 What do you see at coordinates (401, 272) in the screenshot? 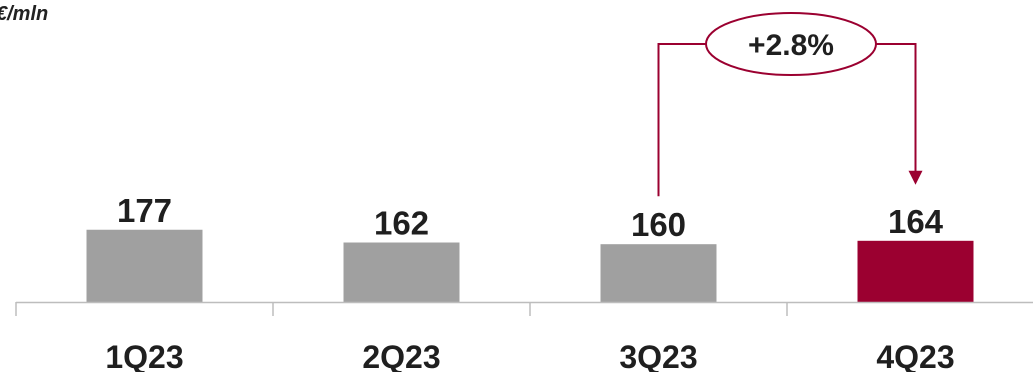
I see `bar-2q23` at bounding box center [401, 272].